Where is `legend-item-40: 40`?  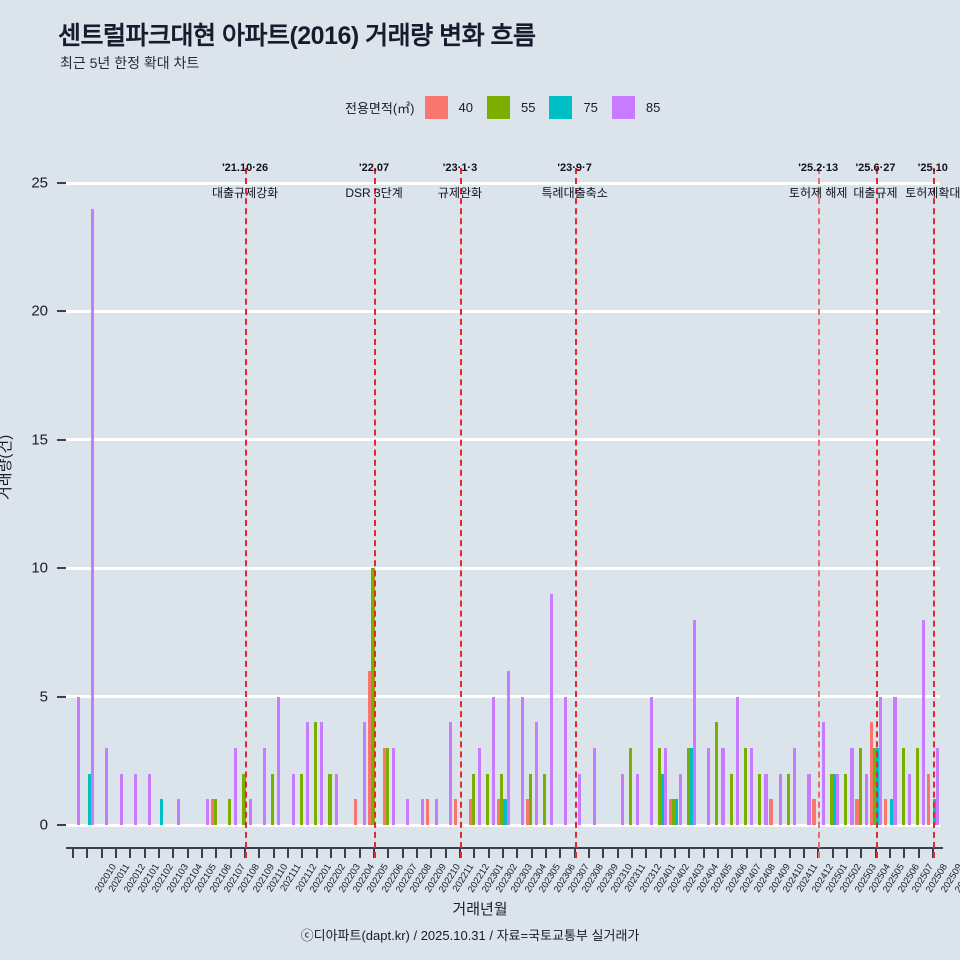
legend-item-40: 40 is located at coordinates (448, 107).